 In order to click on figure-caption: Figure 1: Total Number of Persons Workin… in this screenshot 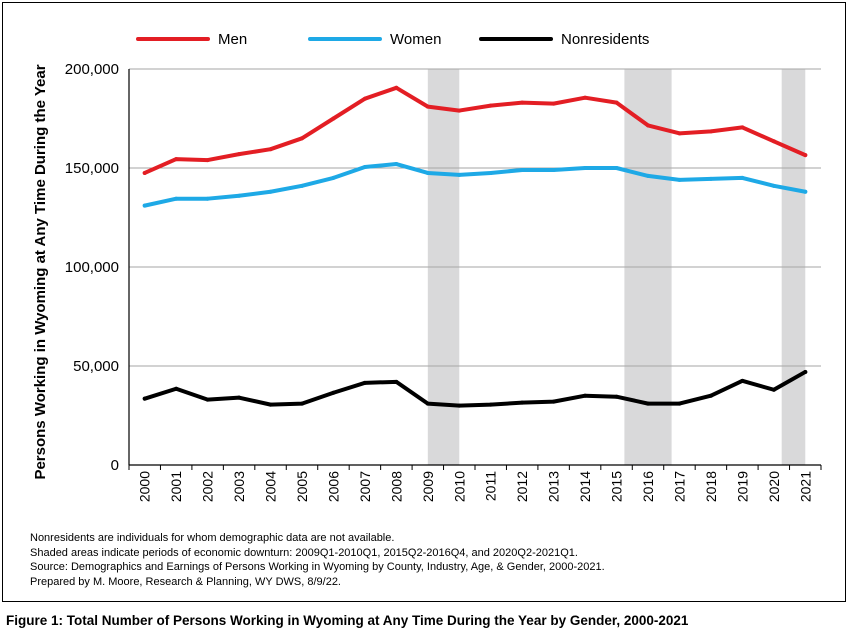, I will do `click(347, 620)`.